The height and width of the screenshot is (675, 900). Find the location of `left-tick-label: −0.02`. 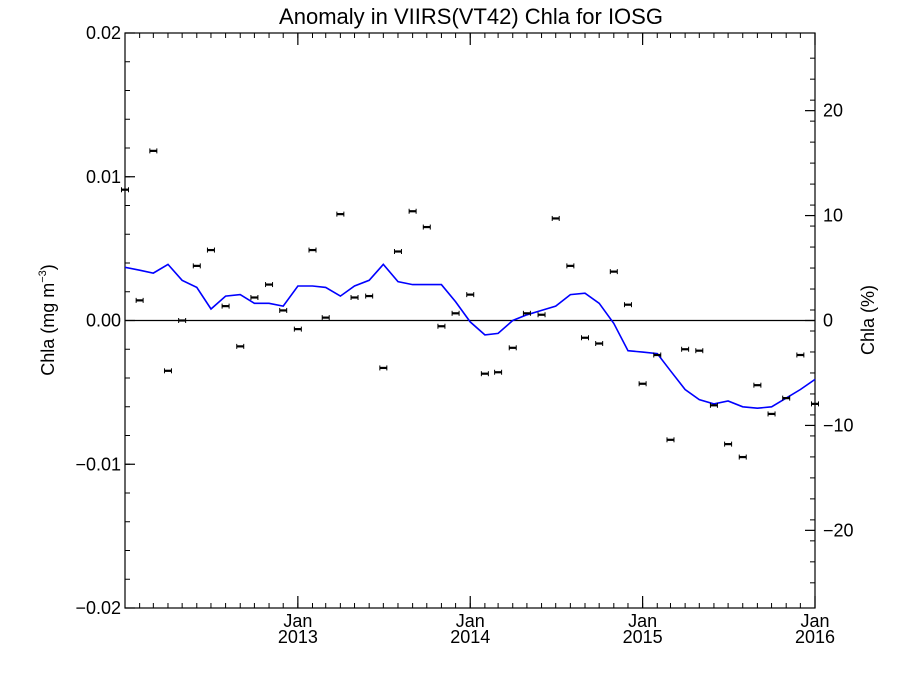

left-tick-label: −0.02 is located at coordinates (98, 608).